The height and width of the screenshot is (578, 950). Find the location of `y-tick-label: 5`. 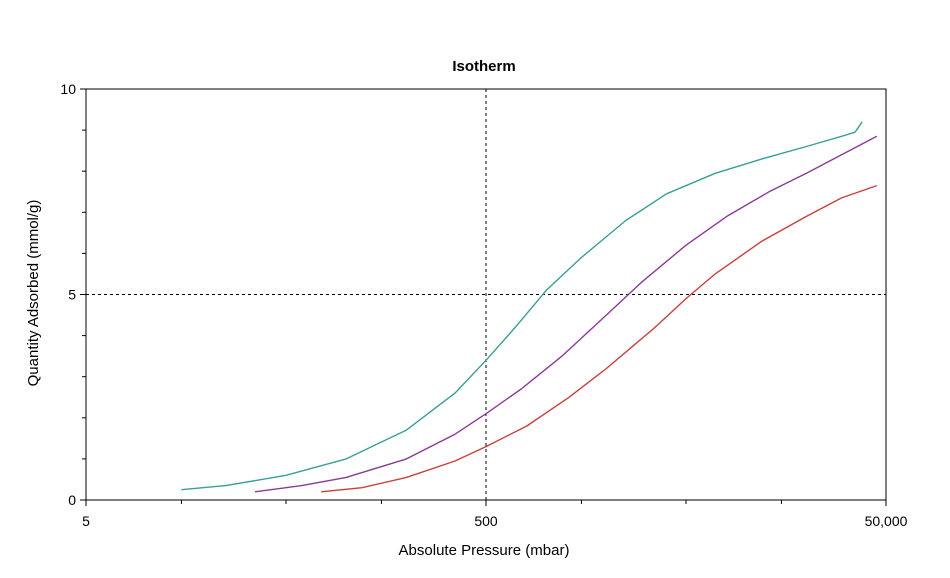

y-tick-label: 5 is located at coordinates (72, 295).